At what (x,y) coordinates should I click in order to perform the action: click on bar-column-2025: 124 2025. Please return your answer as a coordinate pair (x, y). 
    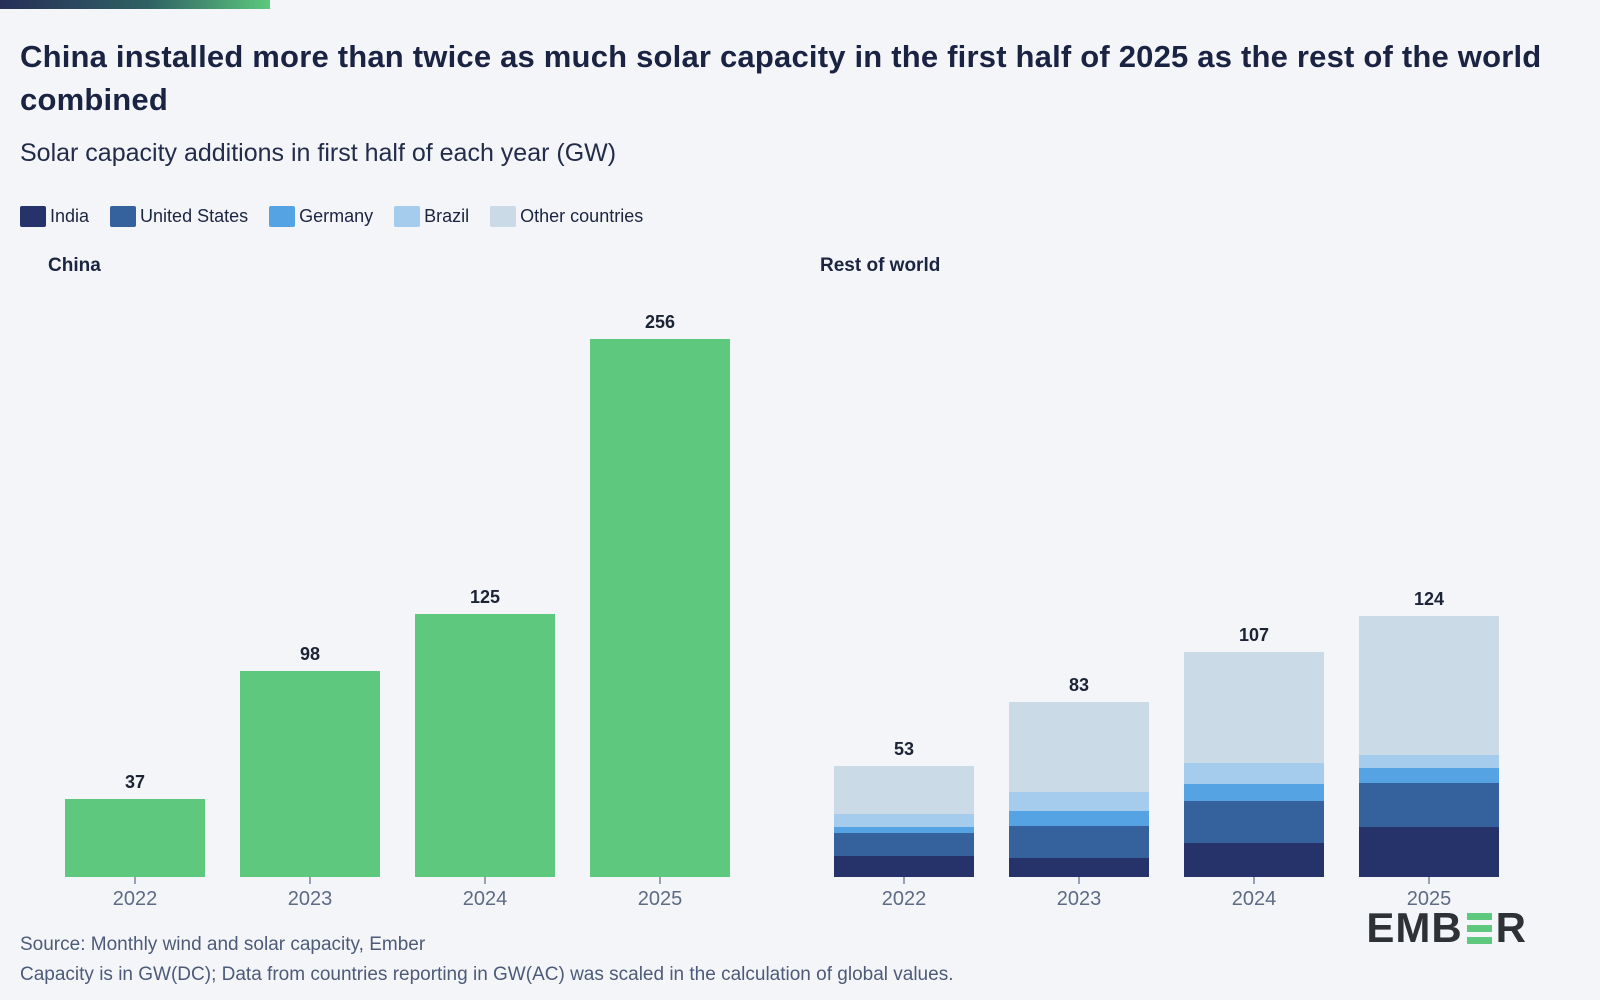
    Looking at the image, I should click on (1429, 608).